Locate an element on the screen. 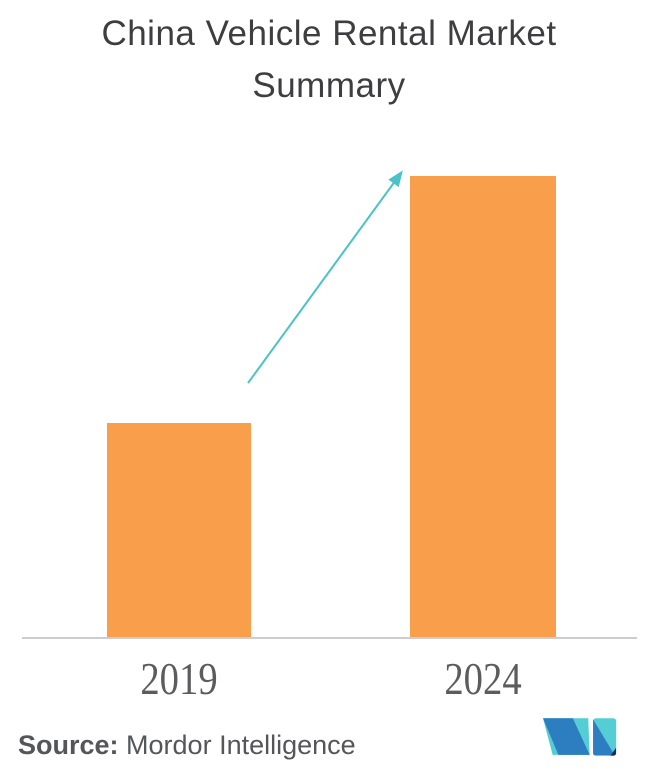 The image size is (658, 781). x-tick-label-2024: 2024 is located at coordinates (483, 678).